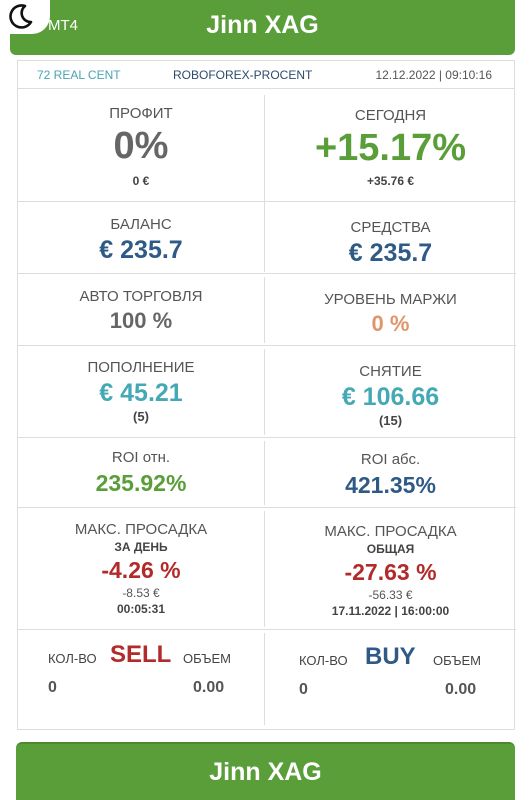  What do you see at coordinates (390, 181) in the screenshot?
I see `today-amount: +35.76 €` at bounding box center [390, 181].